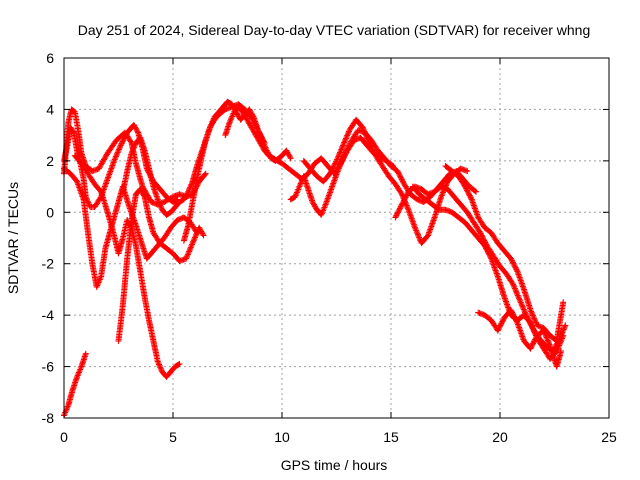 The height and width of the screenshot is (480, 640). I want to click on x-tick-label: 15, so click(391, 437).